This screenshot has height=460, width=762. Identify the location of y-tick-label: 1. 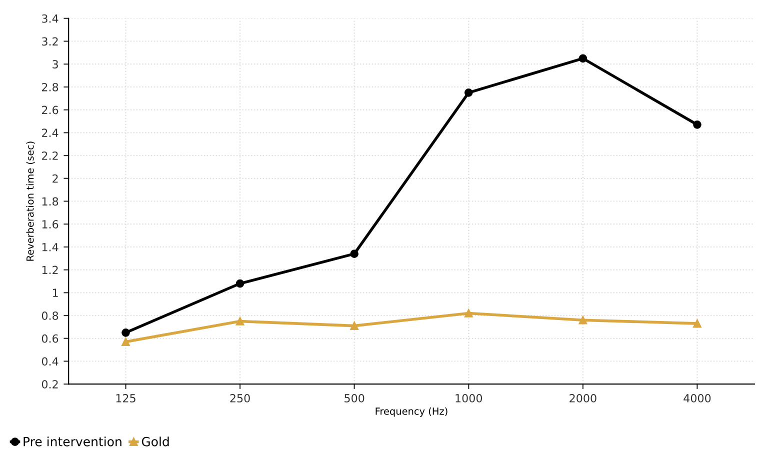
(55, 292).